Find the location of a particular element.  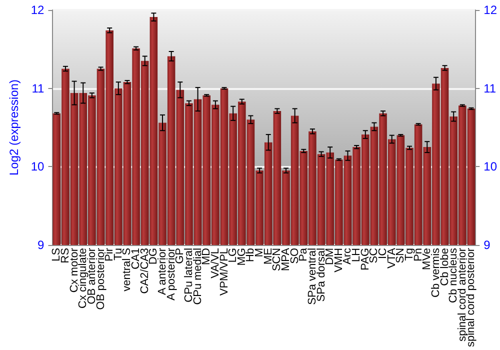

y-axis-title: Log2 (expression) is located at coordinates (14, 127).